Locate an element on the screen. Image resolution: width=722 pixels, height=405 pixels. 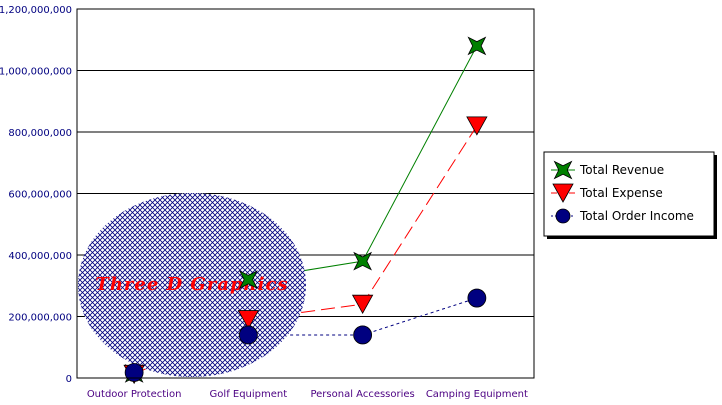
legend-label: Total Expense is located at coordinates (621, 193).